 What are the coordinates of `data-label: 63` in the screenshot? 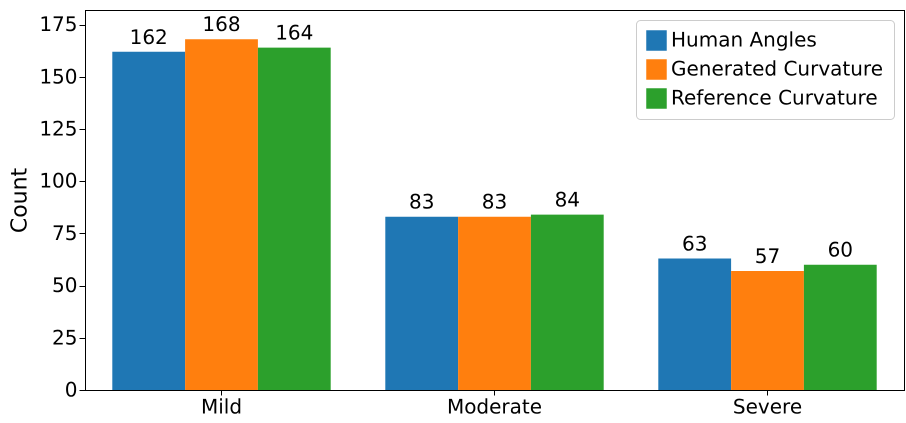 It's located at (695, 243).